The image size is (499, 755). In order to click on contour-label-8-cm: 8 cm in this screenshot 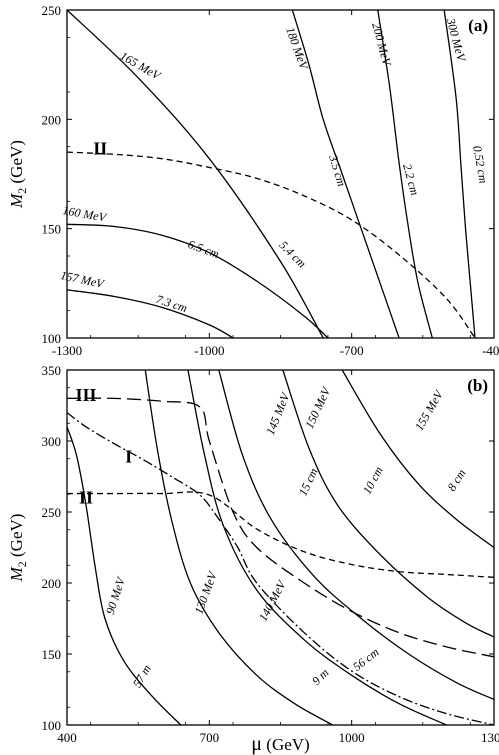, I will do `click(456, 479)`.